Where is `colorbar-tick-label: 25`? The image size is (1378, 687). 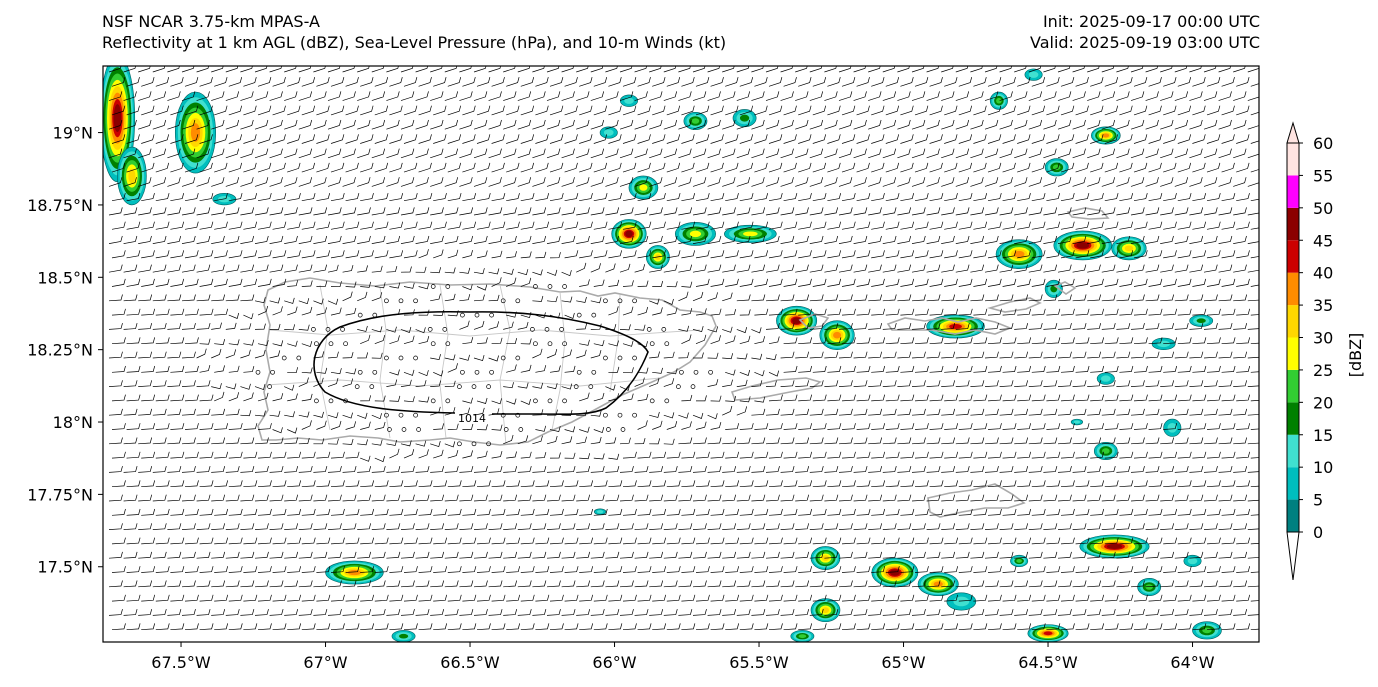 colorbar-tick-label: 25 is located at coordinates (1323, 370).